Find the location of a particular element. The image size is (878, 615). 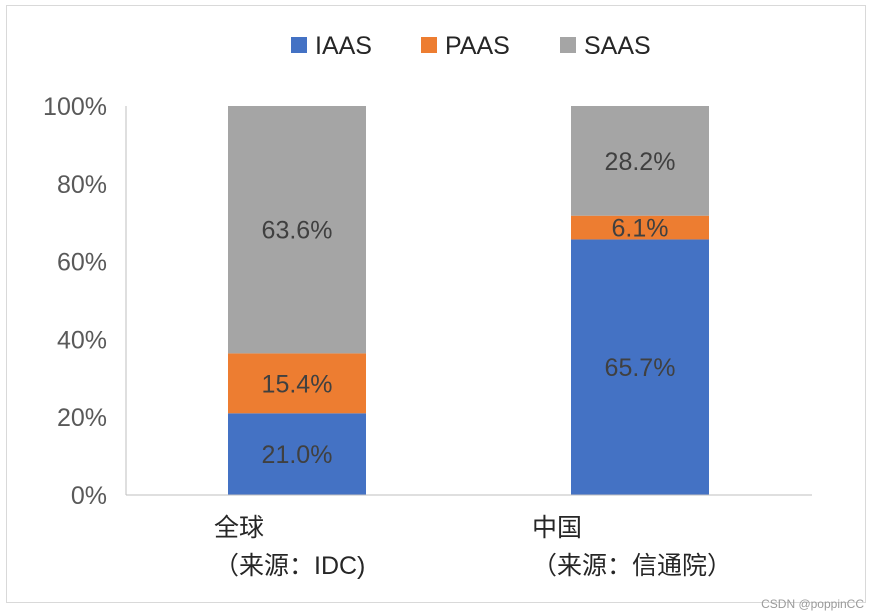

data-label: 63.6% is located at coordinates (297, 231).